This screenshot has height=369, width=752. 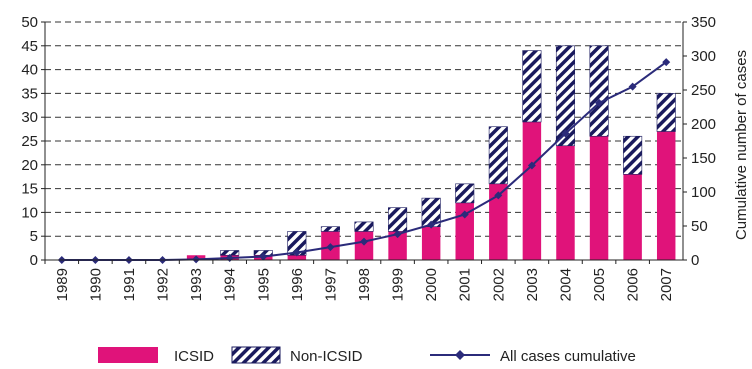 What do you see at coordinates (256, 355) in the screenshot?
I see `legend-swatch-non-icsid` at bounding box center [256, 355].